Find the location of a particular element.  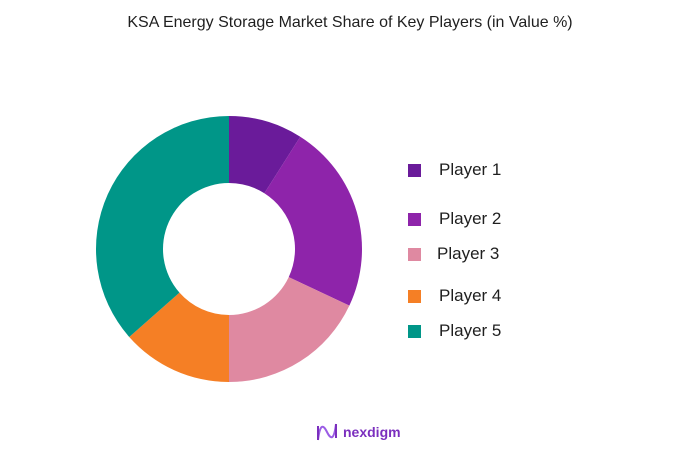

logo-text: nexdigm is located at coordinates (372, 432).